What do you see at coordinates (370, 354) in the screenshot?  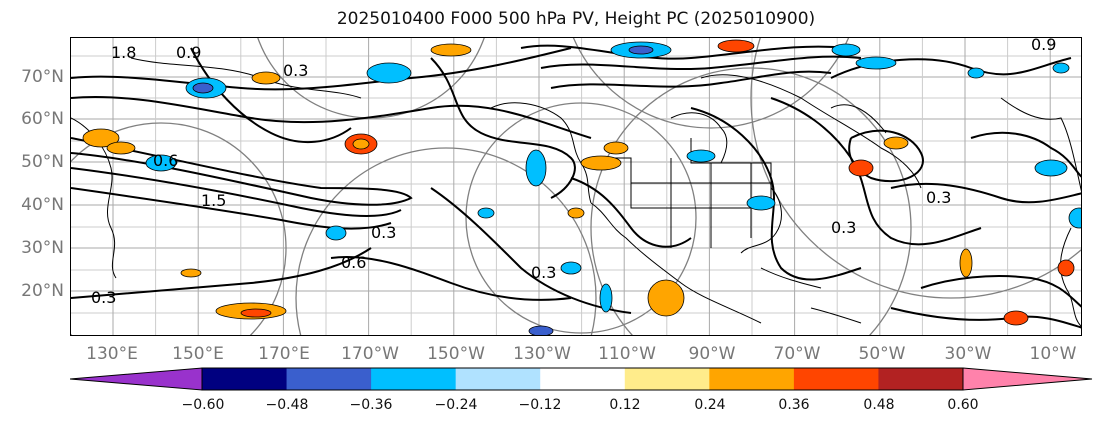 I see `lon-label: 170°W` at bounding box center [370, 354].